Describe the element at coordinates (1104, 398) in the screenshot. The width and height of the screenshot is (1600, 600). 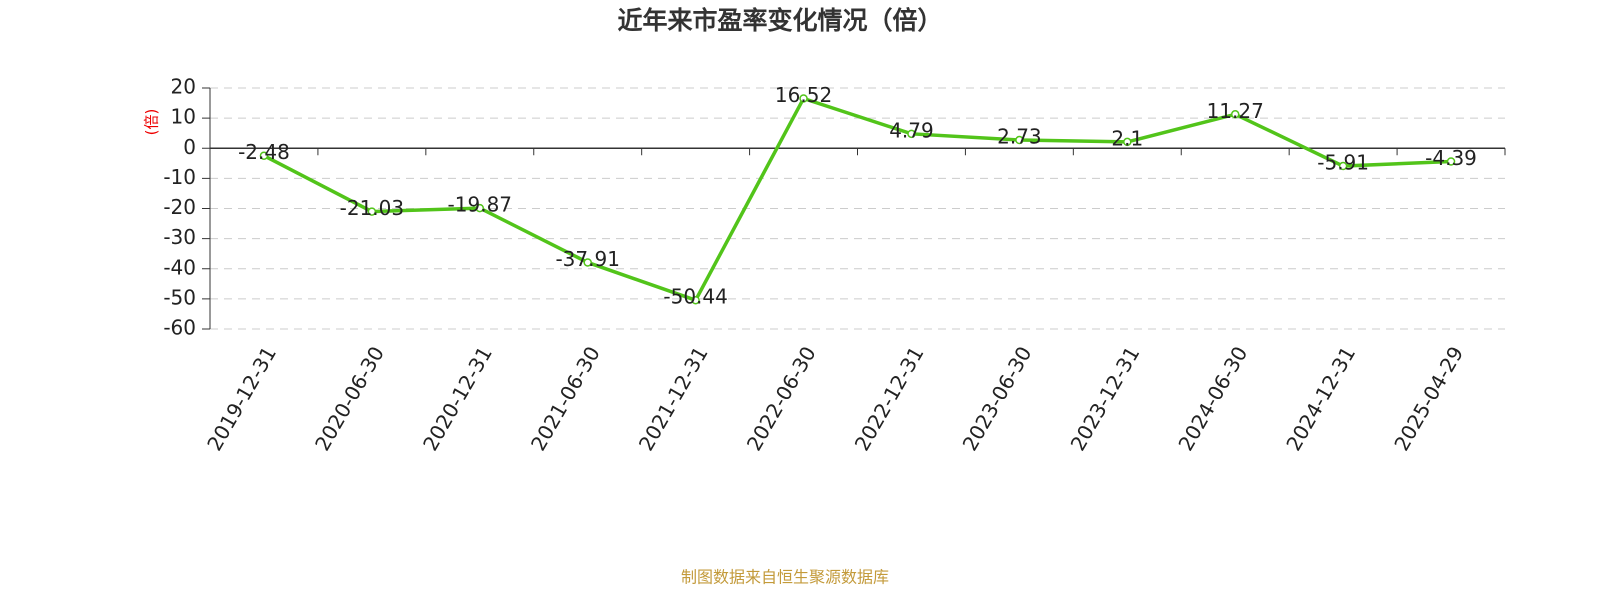
I see `x-tick-label: 2023-12-31` at that location.